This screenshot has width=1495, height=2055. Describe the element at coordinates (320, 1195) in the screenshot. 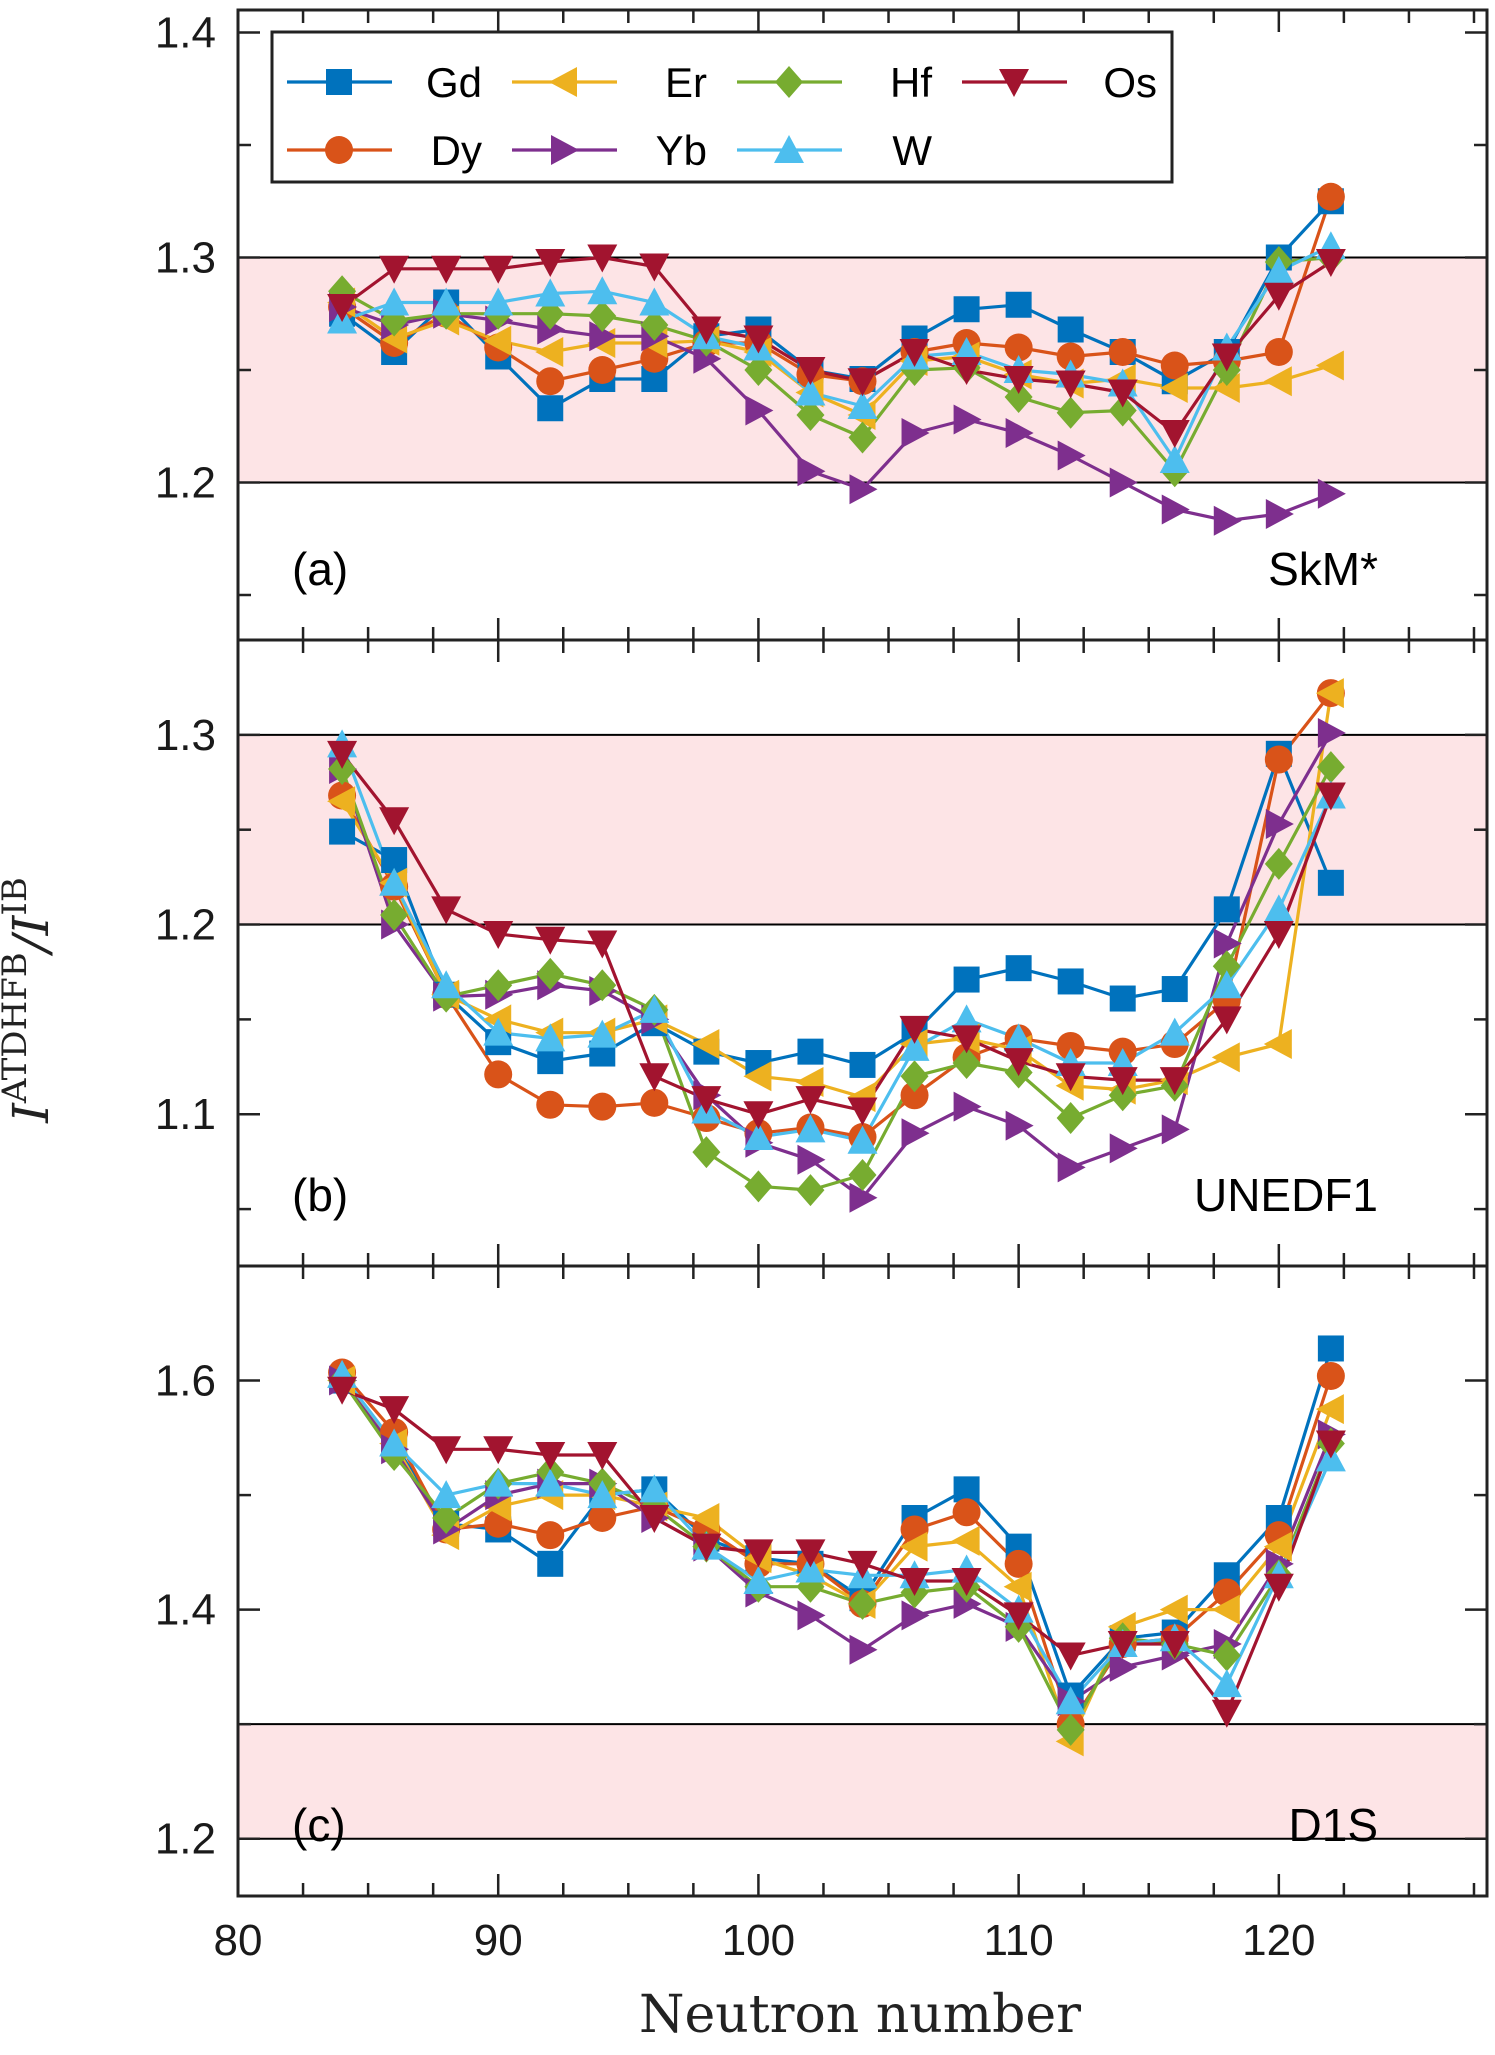

I see `panel-tag: (b)` at that location.